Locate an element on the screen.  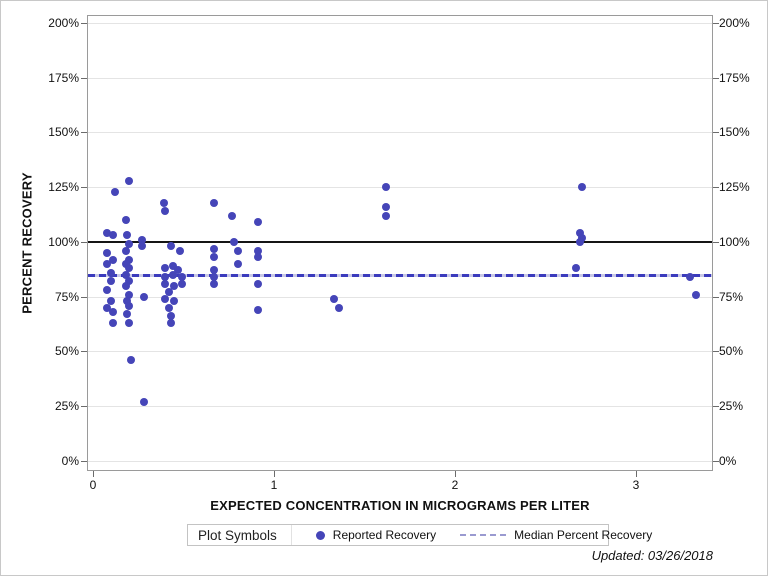
legend-item-label: Median Percent Recovery is located at coordinates (583, 535).